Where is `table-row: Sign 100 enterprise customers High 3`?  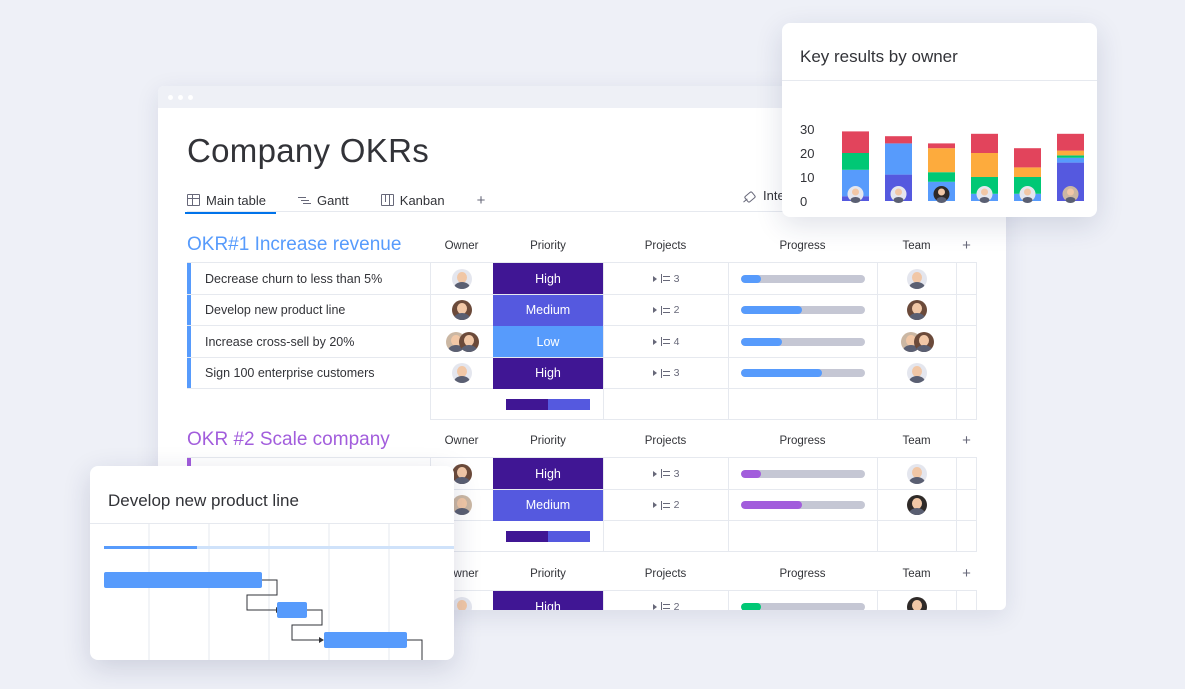 table-row: Sign 100 enterprise customers High 3 is located at coordinates (582, 373).